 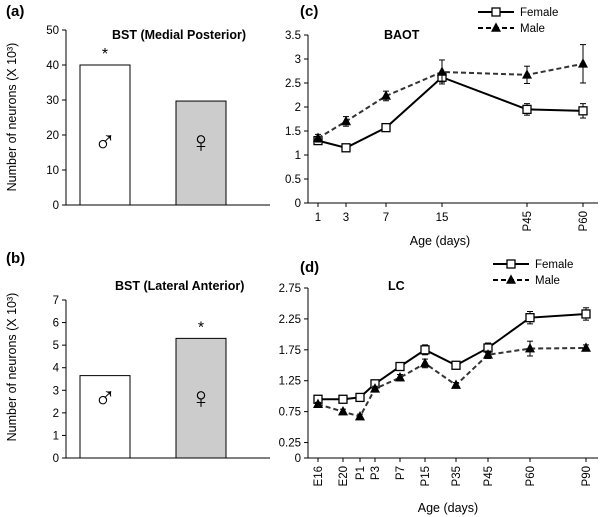 What do you see at coordinates (290, 351) in the screenshot?
I see `chart-d-ytick-label: 1.75` at bounding box center [290, 351].